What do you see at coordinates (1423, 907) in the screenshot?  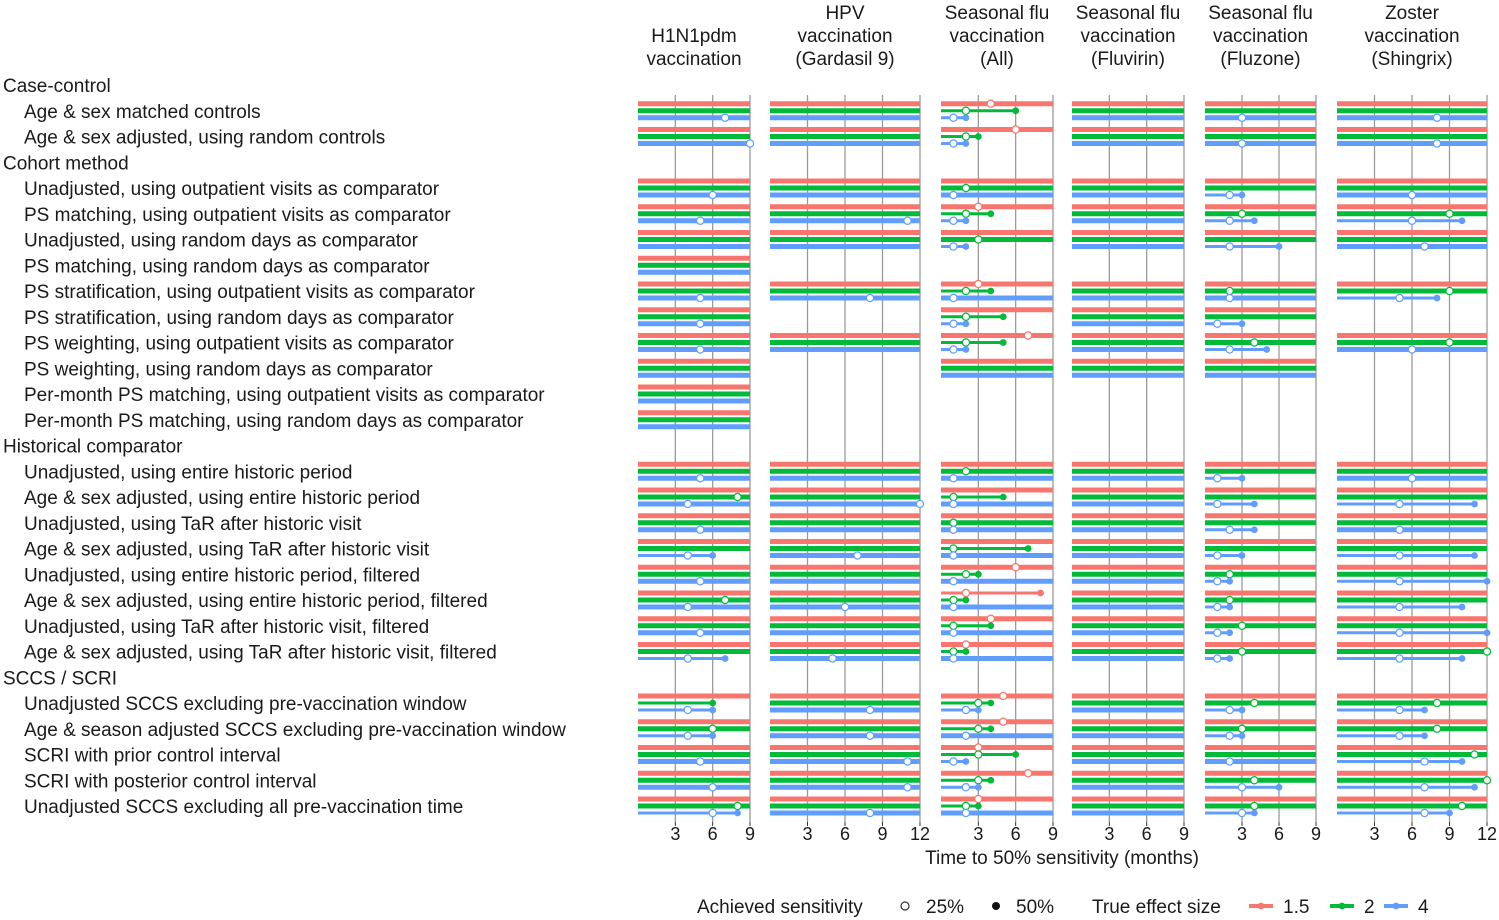 I see `legend-effect-label: 4` at bounding box center [1423, 907].